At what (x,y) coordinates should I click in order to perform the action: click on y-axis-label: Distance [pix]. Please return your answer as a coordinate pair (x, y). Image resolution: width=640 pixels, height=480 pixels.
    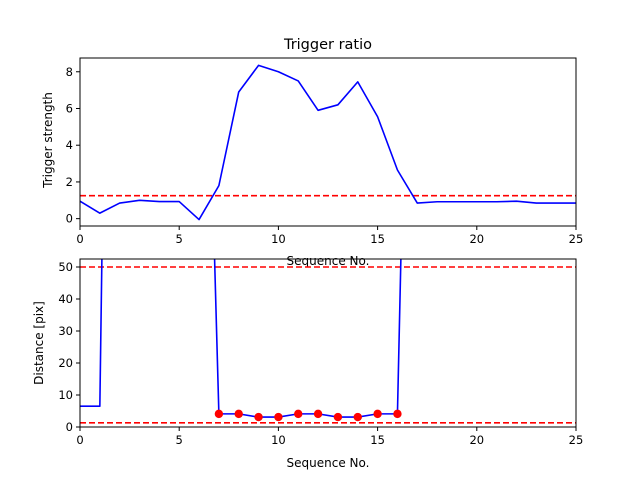
    Looking at the image, I should click on (39, 343).